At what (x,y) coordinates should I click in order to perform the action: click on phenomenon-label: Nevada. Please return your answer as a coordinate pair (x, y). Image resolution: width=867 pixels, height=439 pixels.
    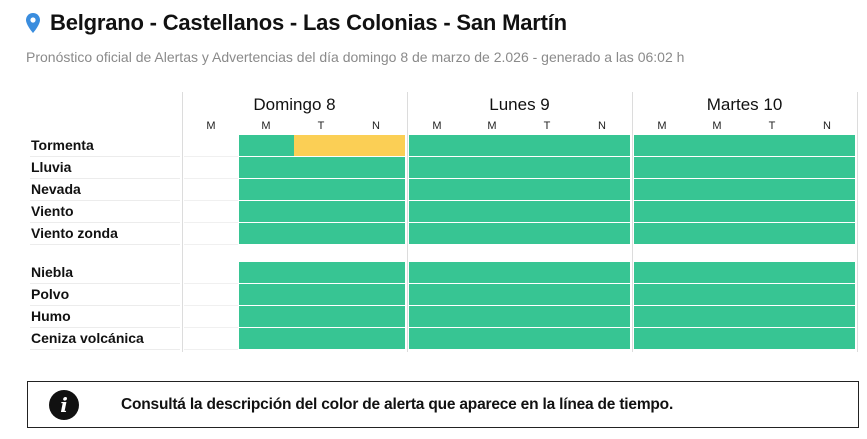
    Looking at the image, I should click on (56, 189).